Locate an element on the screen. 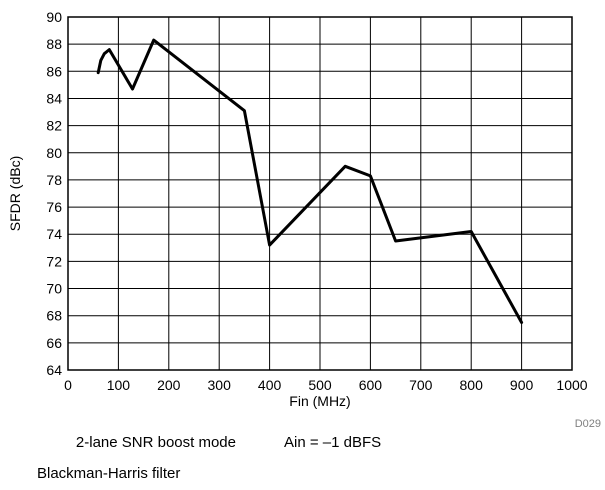 This screenshot has width=605, height=490. x-tick-label: 100 is located at coordinates (119, 385).